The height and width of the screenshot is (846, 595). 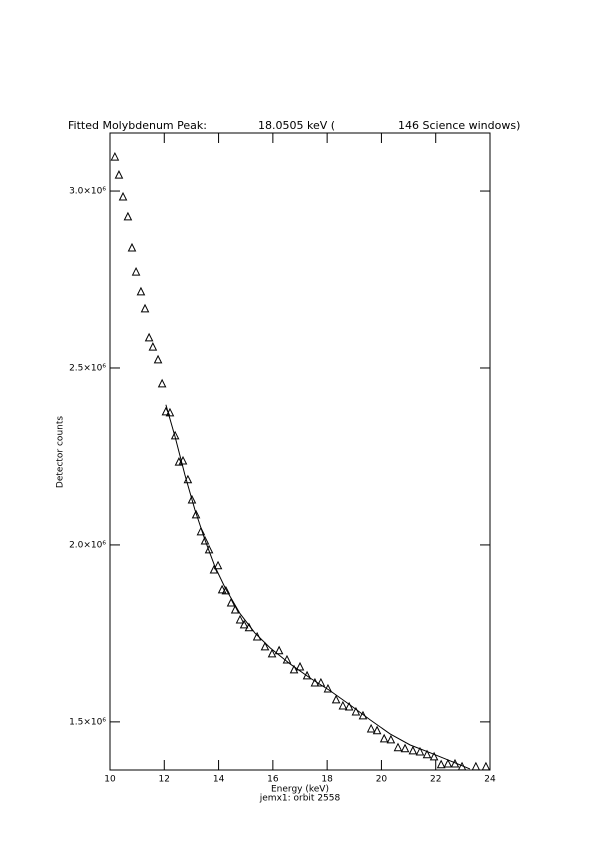 I want to click on y-tick-label: 3.0×10⁶, so click(x=87, y=192).